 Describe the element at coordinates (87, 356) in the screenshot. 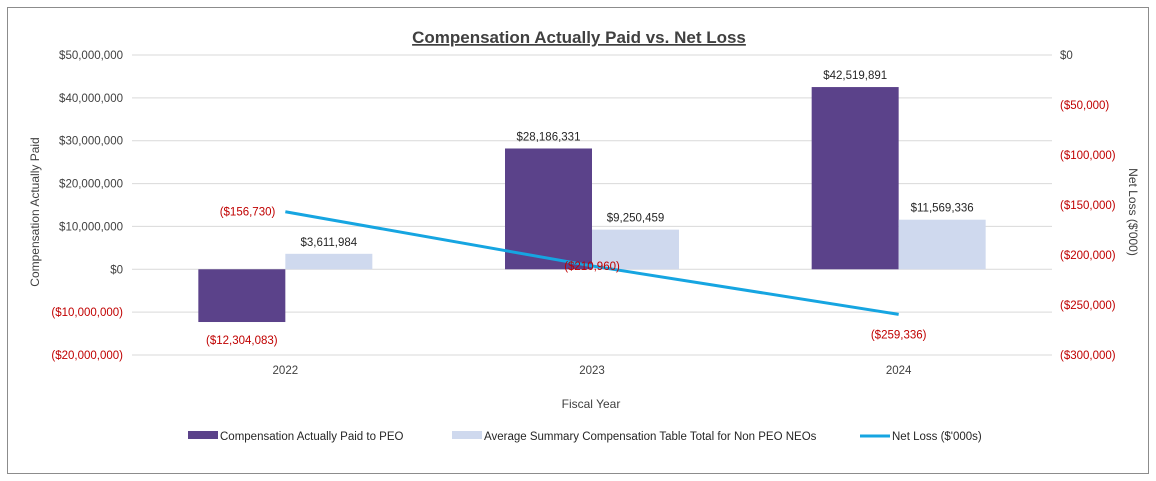

I see `y-tick-label: ($20,000,000)` at that location.